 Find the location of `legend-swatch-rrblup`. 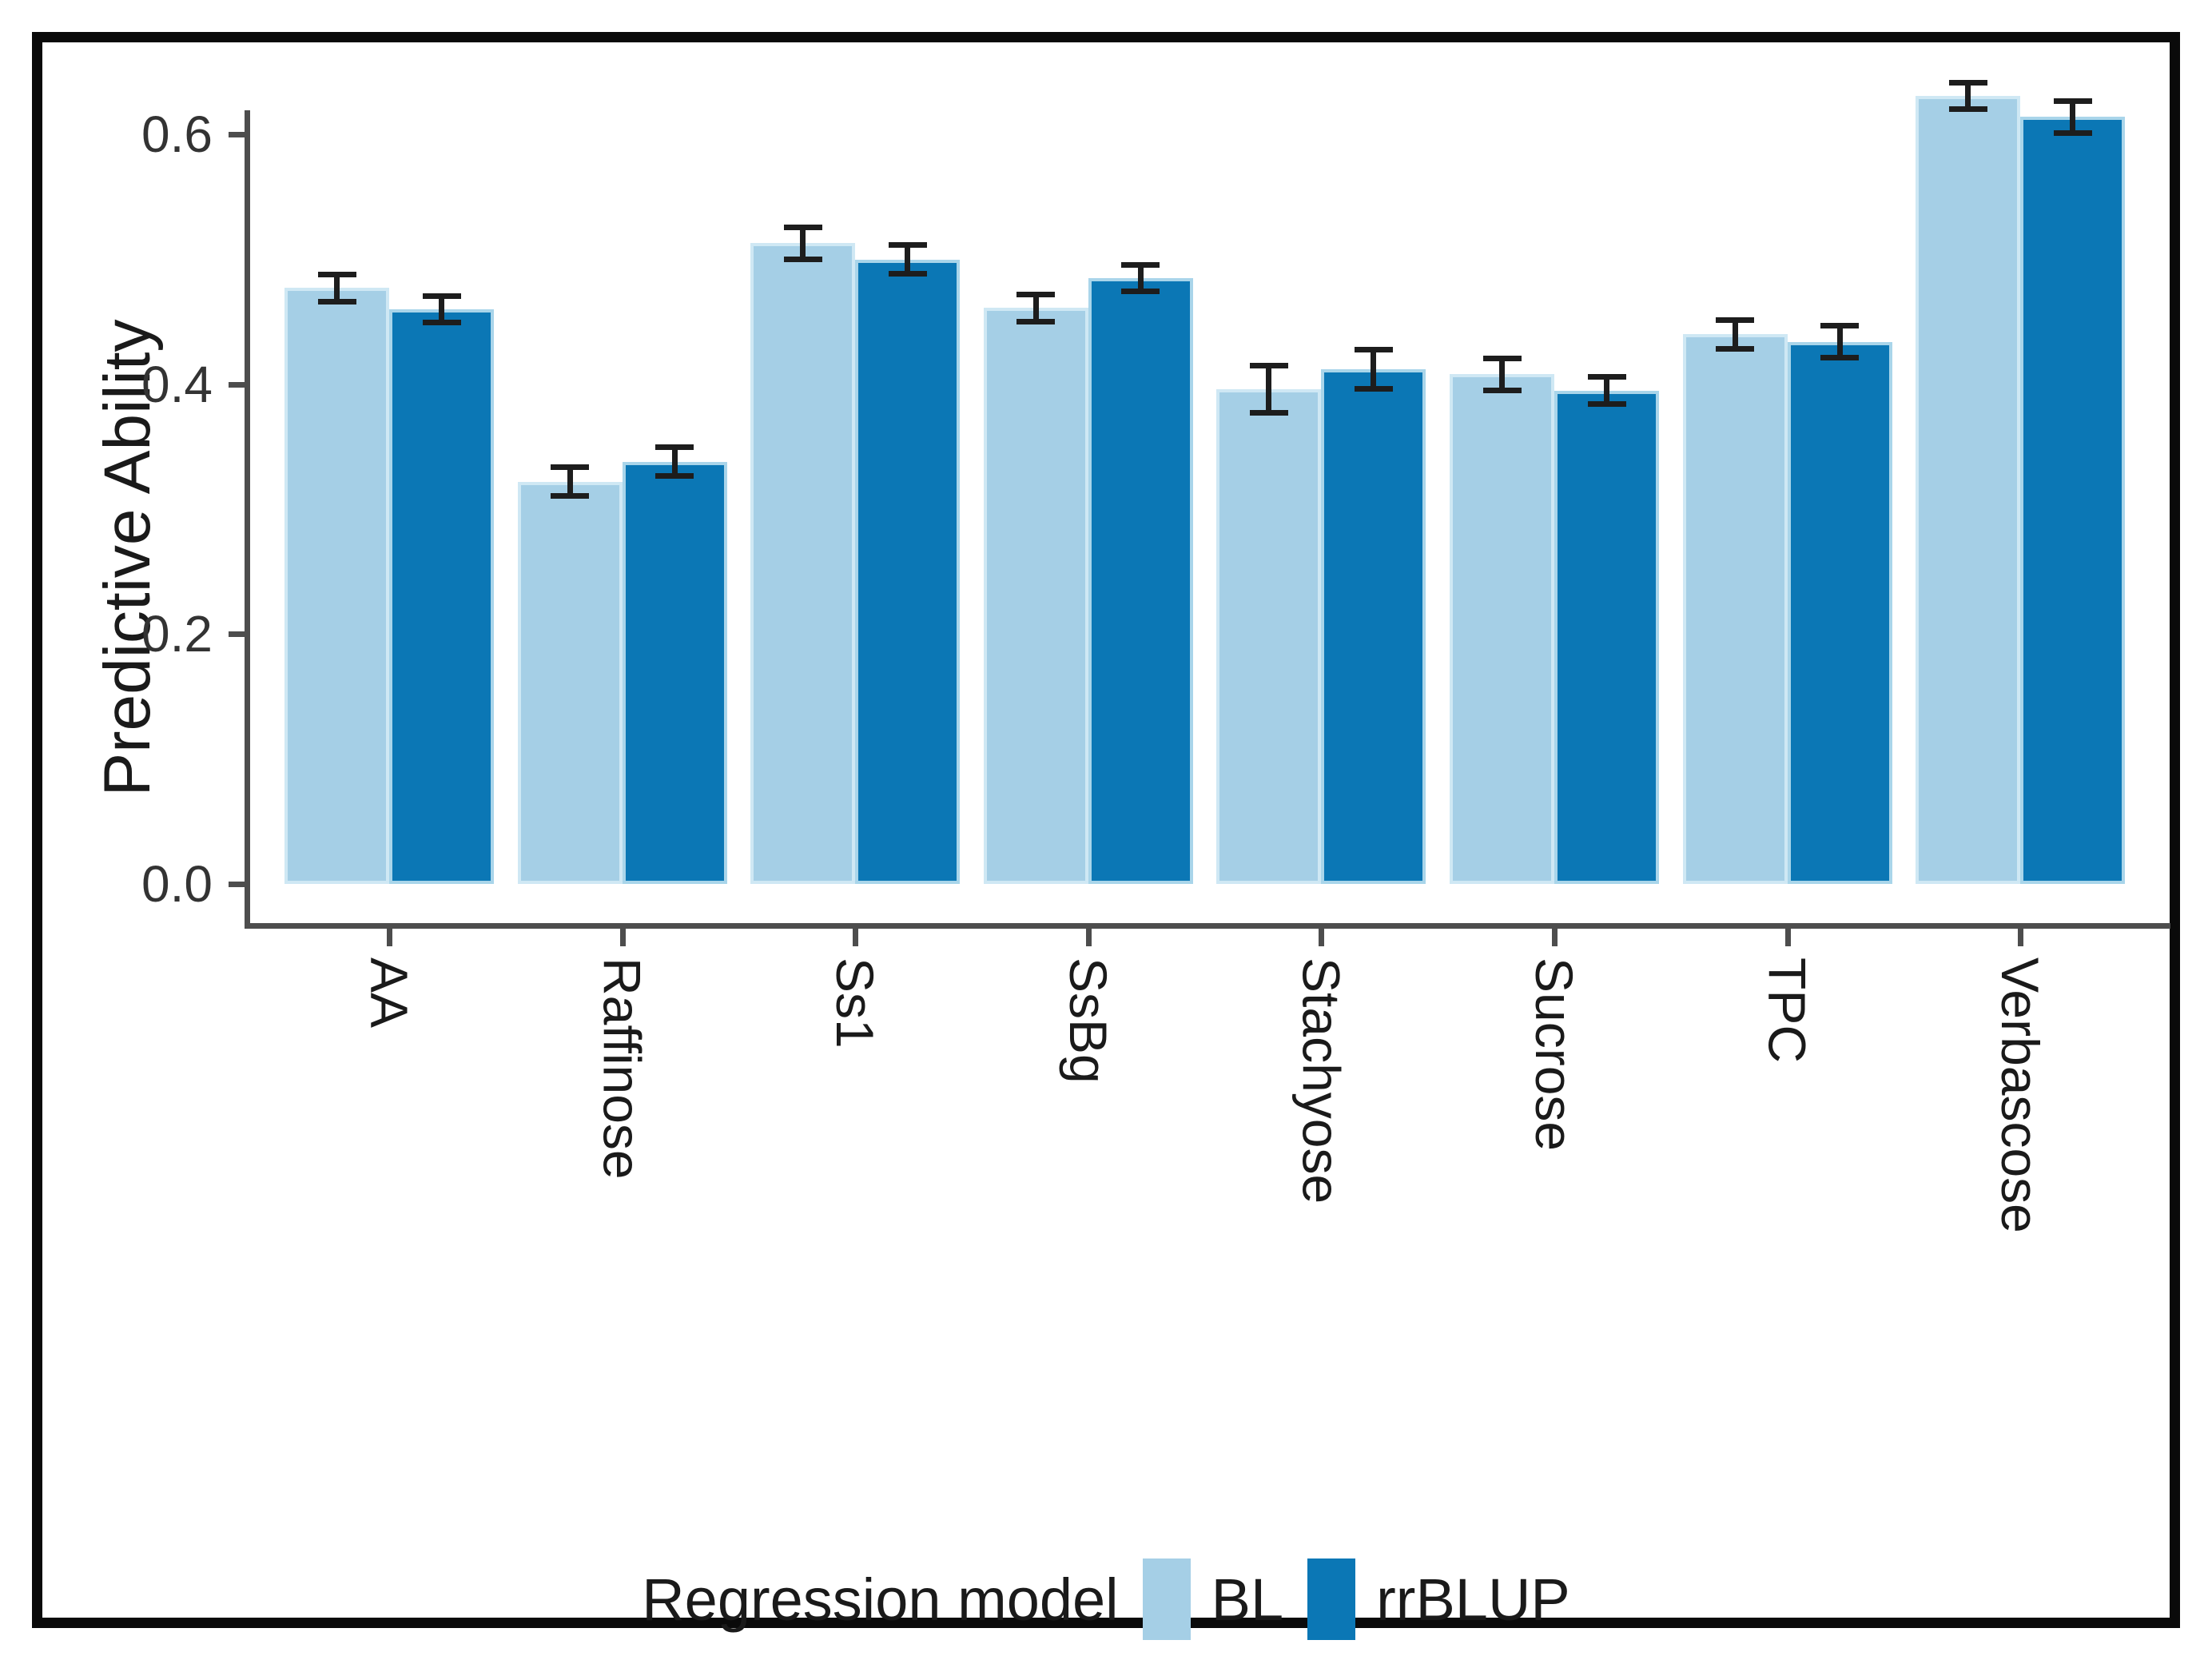

legend-swatch-rrblup is located at coordinates (1331, 1599).